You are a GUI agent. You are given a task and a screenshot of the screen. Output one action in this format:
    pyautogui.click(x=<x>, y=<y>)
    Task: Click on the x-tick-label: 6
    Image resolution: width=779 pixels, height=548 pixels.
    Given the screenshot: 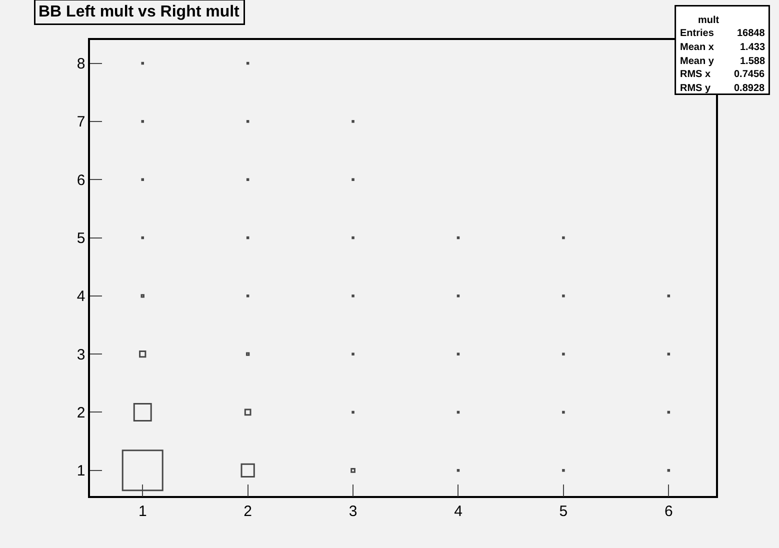 What is the action you would take?
    pyautogui.click(x=668, y=511)
    